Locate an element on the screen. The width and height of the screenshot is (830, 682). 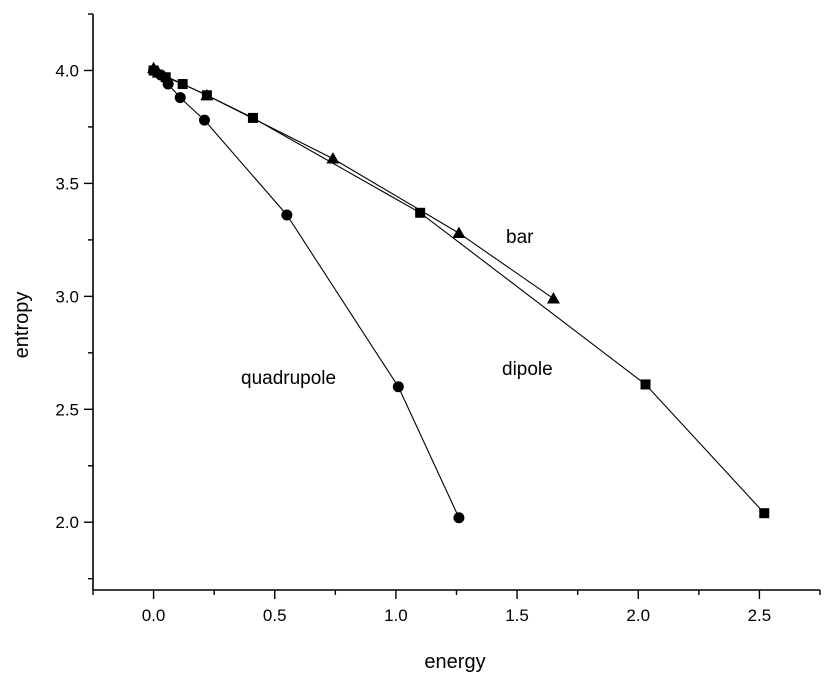
x-tick-label: 2.0 is located at coordinates (638, 615).